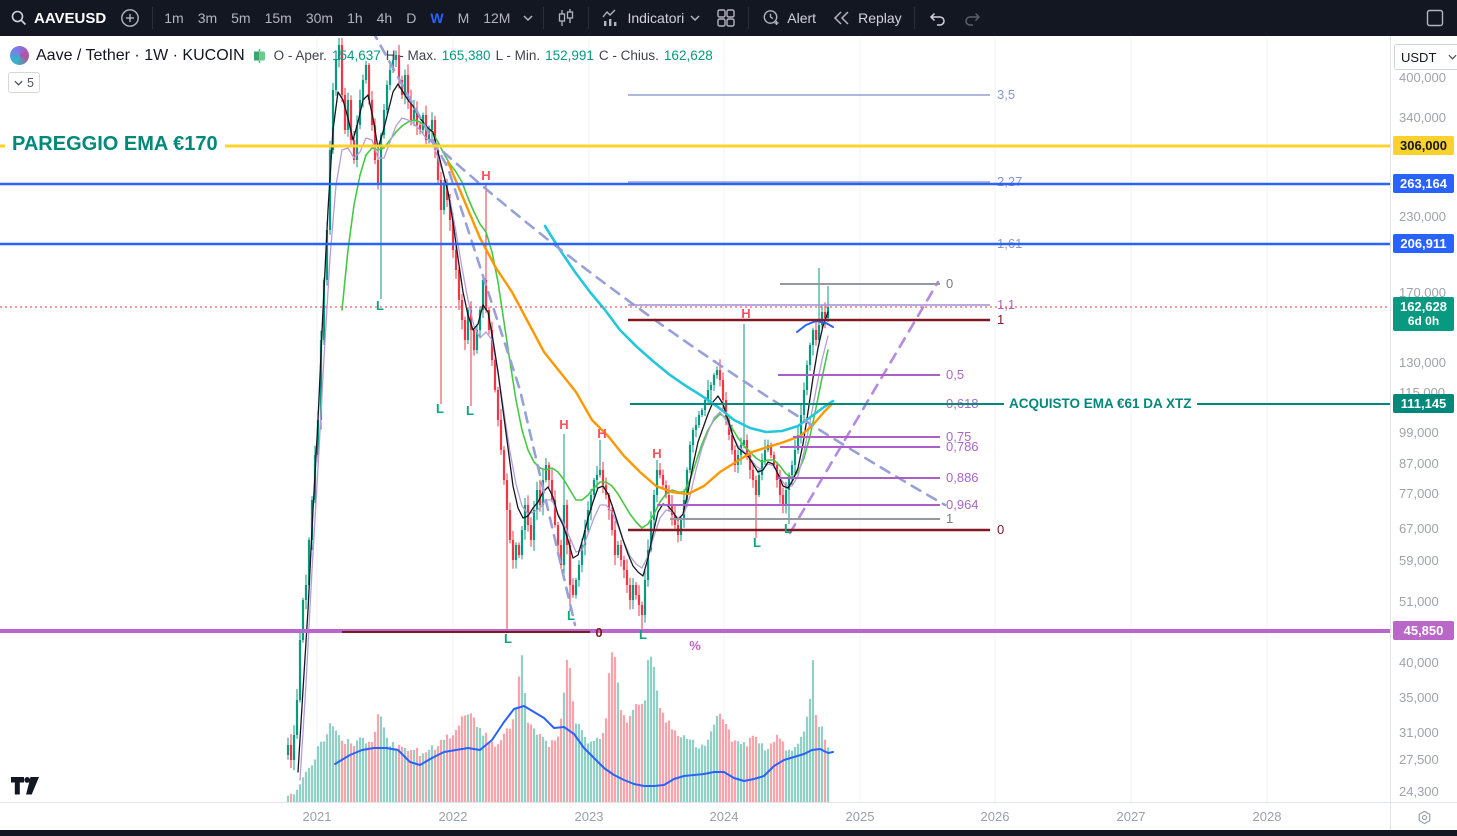 The image size is (1457, 836). Describe the element at coordinates (278, 18) in the screenshot. I see `timeframe-15m: 15m` at that location.